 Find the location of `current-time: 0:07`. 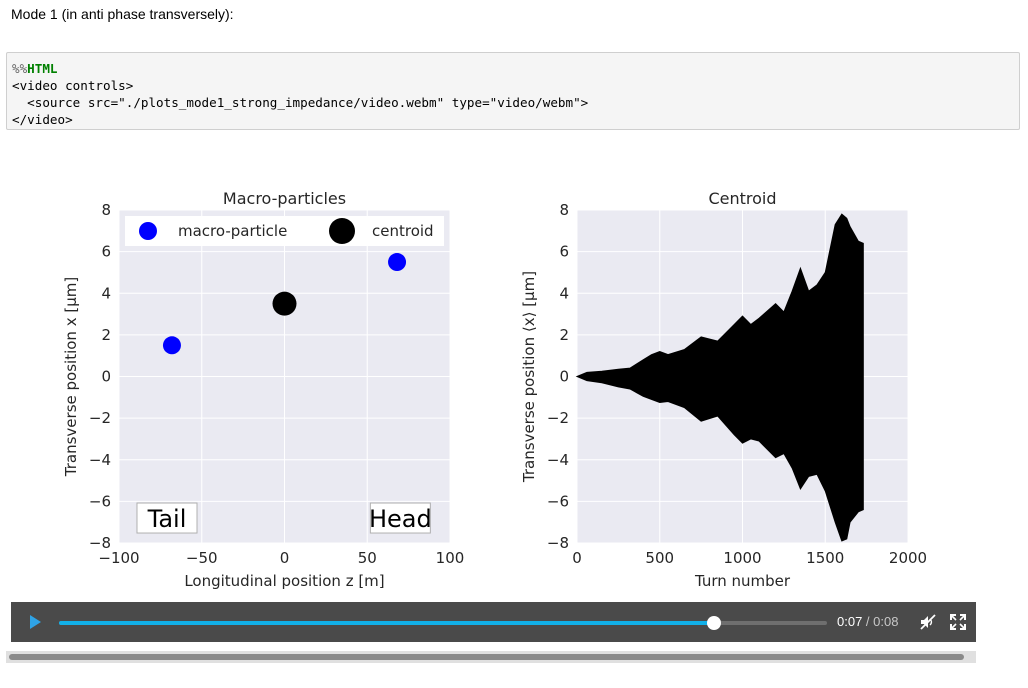

current-time: 0:07 is located at coordinates (850, 621).